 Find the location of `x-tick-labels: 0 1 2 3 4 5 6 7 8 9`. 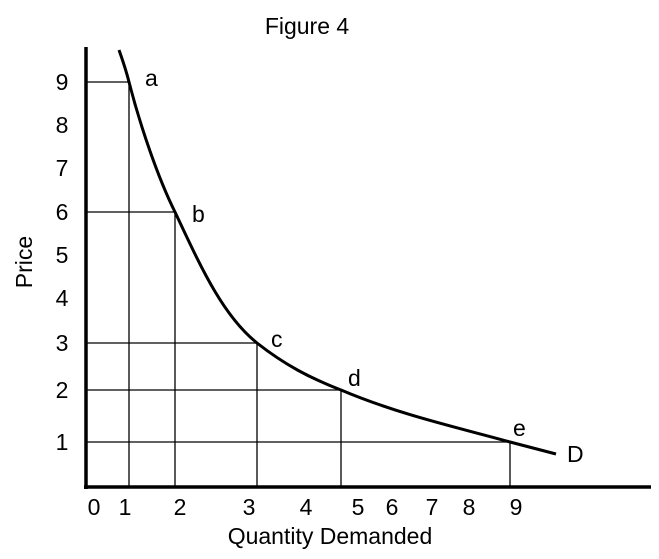

x-tick-labels: 0 1 2 3 4 5 6 7 8 9 is located at coordinates (305, 507).